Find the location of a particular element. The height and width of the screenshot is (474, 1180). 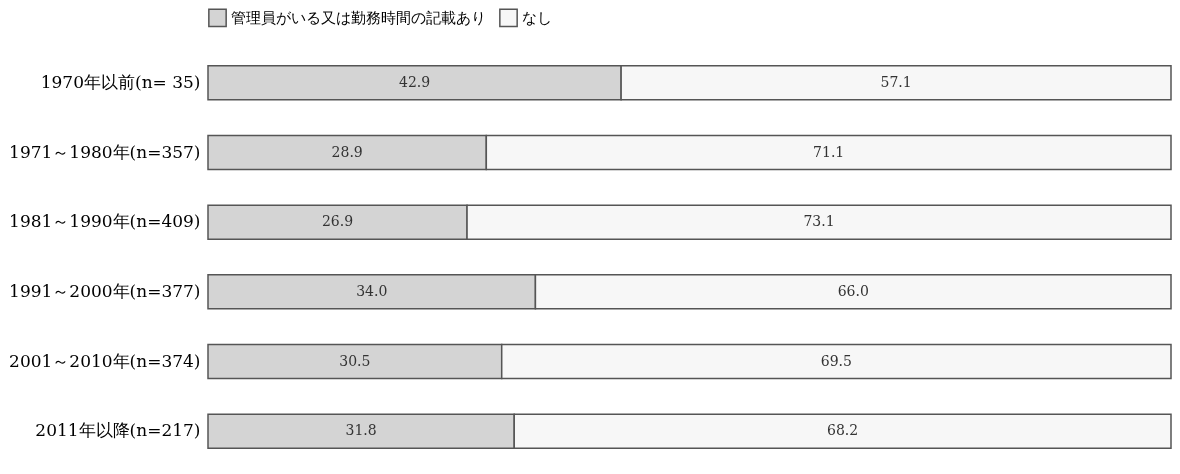

data-label: 73.1 is located at coordinates (819, 221).